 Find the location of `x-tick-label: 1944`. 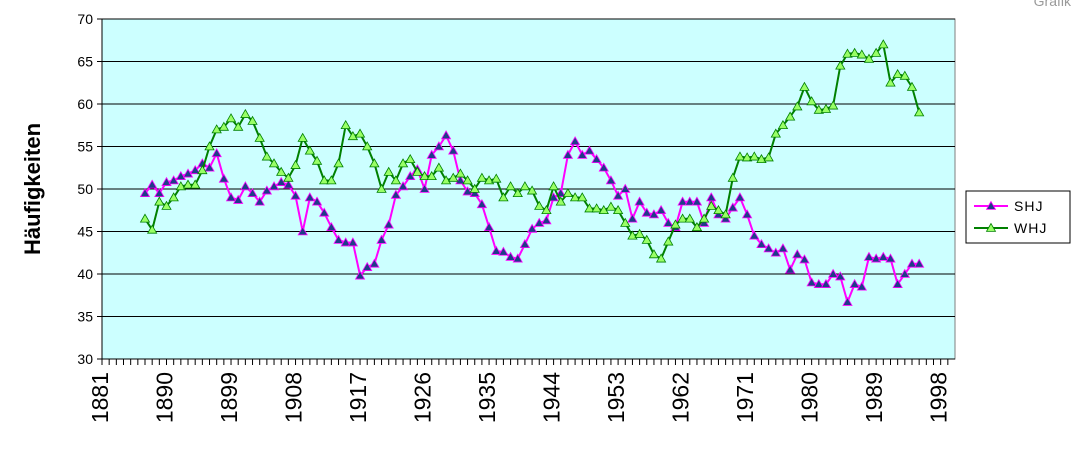

x-tick-label: 1944 is located at coordinates (552, 397).